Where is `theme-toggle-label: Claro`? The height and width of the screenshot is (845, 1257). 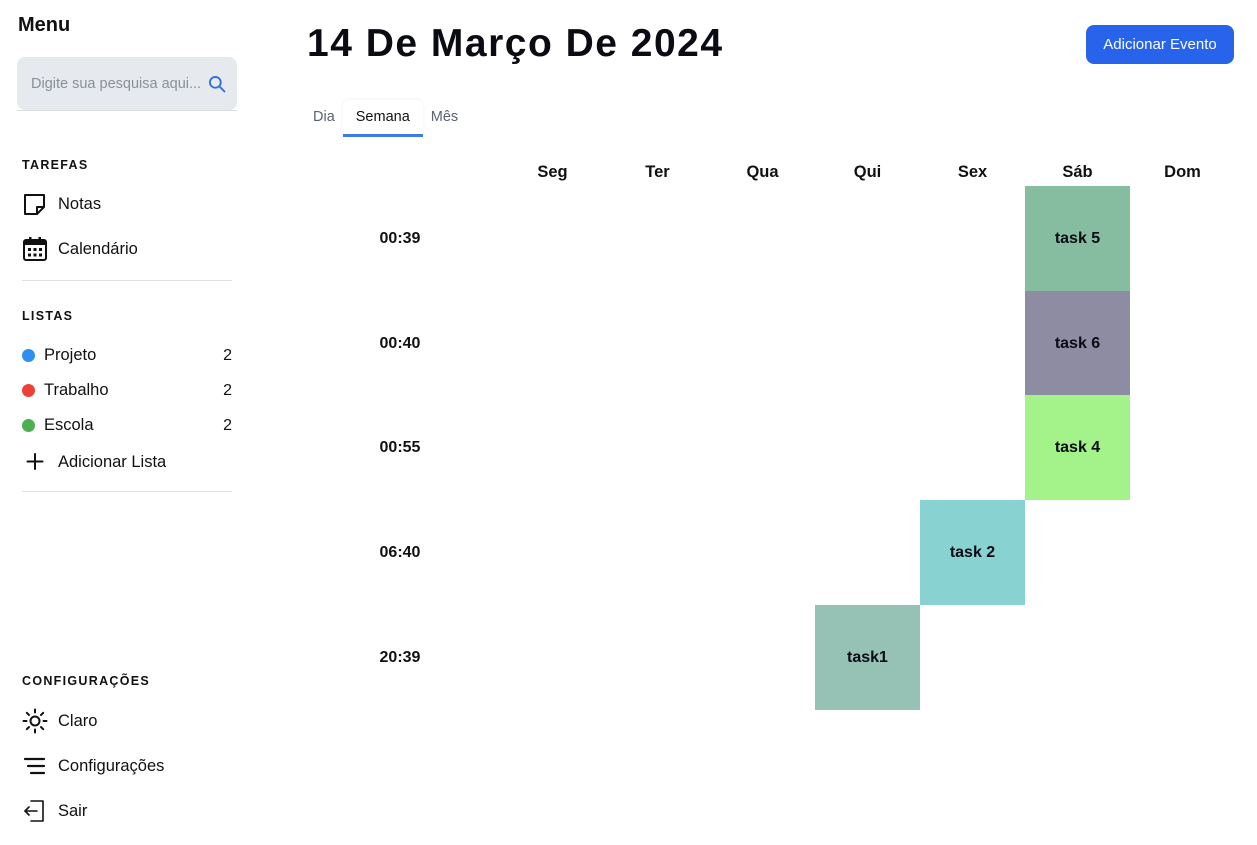 theme-toggle-label: Claro is located at coordinates (78, 720).